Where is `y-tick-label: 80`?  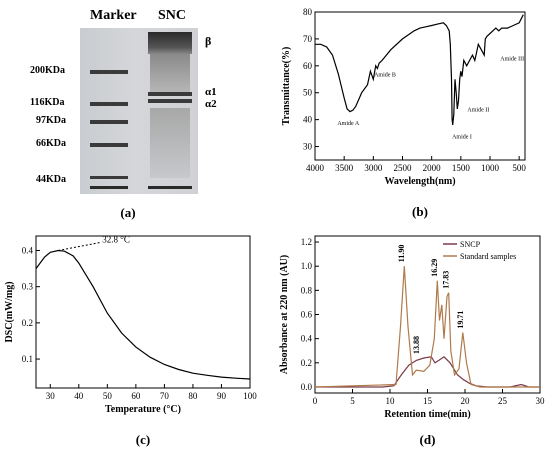
y-tick-label: 80 is located at coordinates (308, 12).